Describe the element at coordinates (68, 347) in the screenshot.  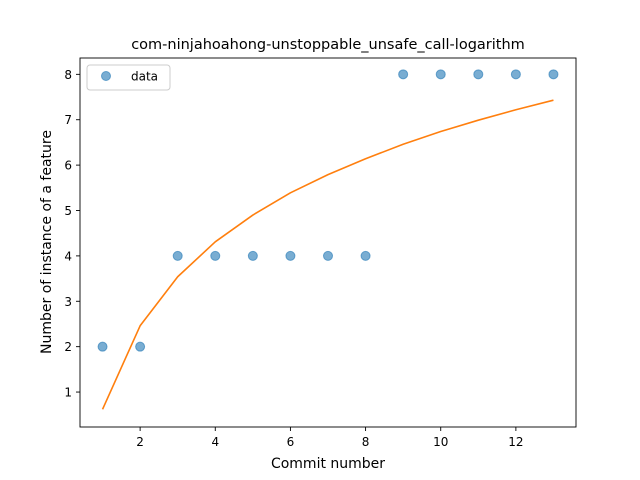
I see `y-tick-label: 2` at that location.